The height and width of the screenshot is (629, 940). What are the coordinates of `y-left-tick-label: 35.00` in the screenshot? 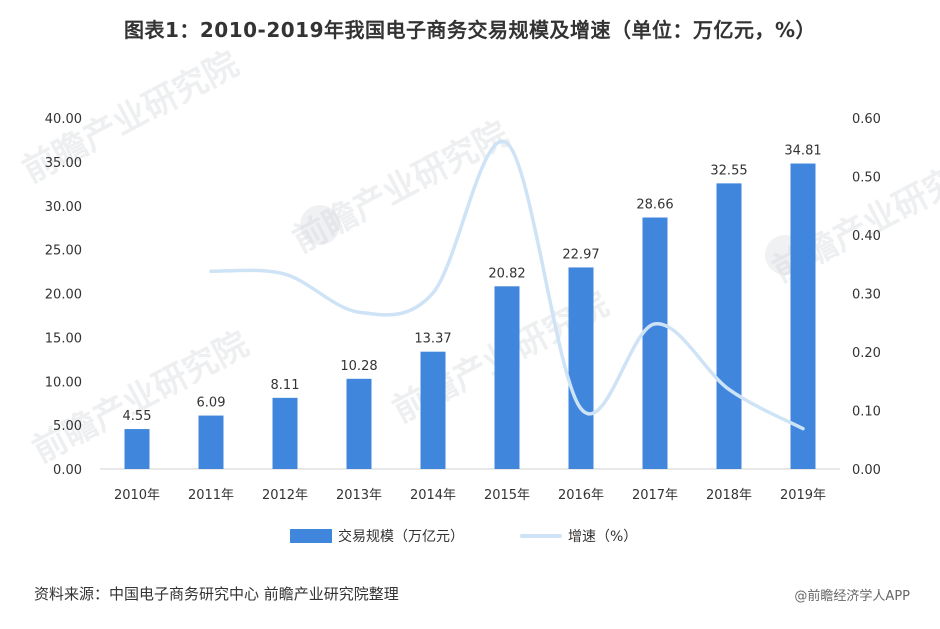 It's located at (63, 163).